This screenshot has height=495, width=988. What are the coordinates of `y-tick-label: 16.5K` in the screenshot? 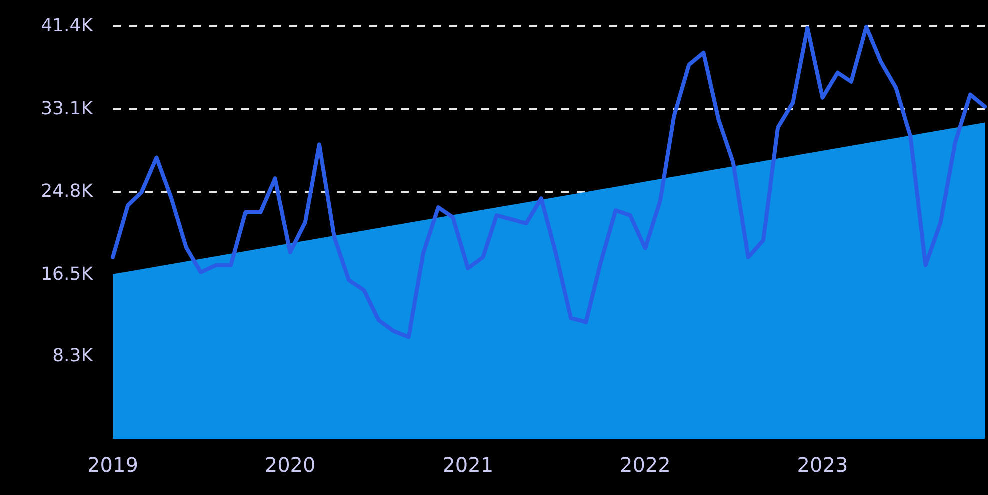 It's located at (67, 274).